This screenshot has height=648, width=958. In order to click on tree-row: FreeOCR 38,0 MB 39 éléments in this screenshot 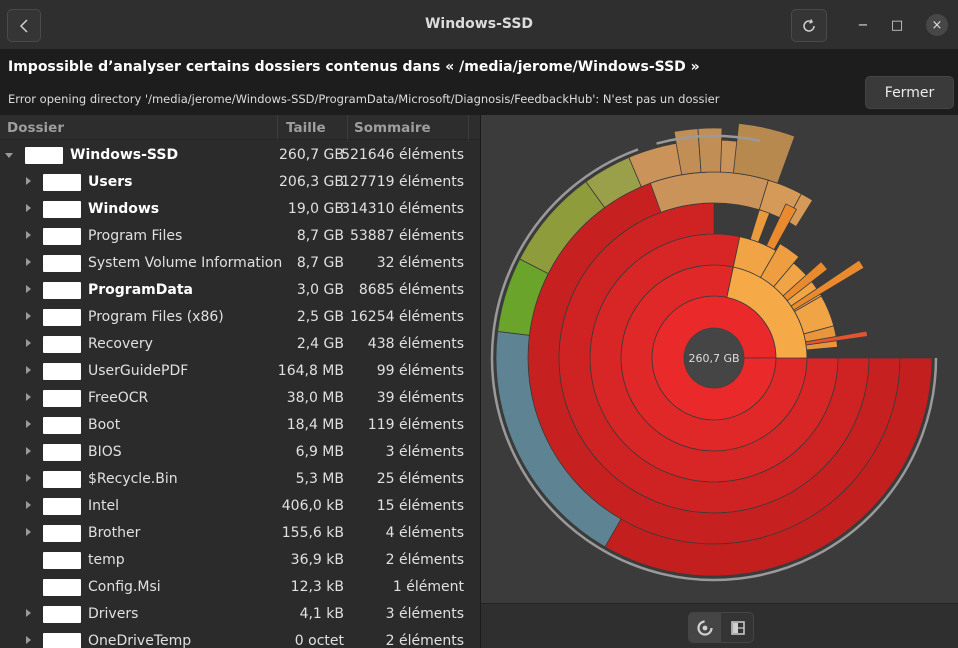, I will do `click(240, 398)`.